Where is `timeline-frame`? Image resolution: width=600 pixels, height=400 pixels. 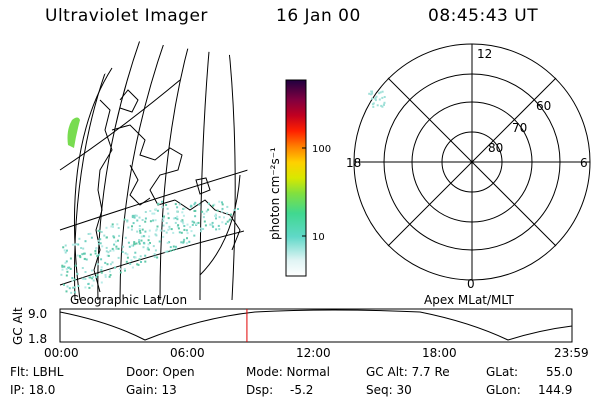
timeline-frame is located at coordinates (316, 325).